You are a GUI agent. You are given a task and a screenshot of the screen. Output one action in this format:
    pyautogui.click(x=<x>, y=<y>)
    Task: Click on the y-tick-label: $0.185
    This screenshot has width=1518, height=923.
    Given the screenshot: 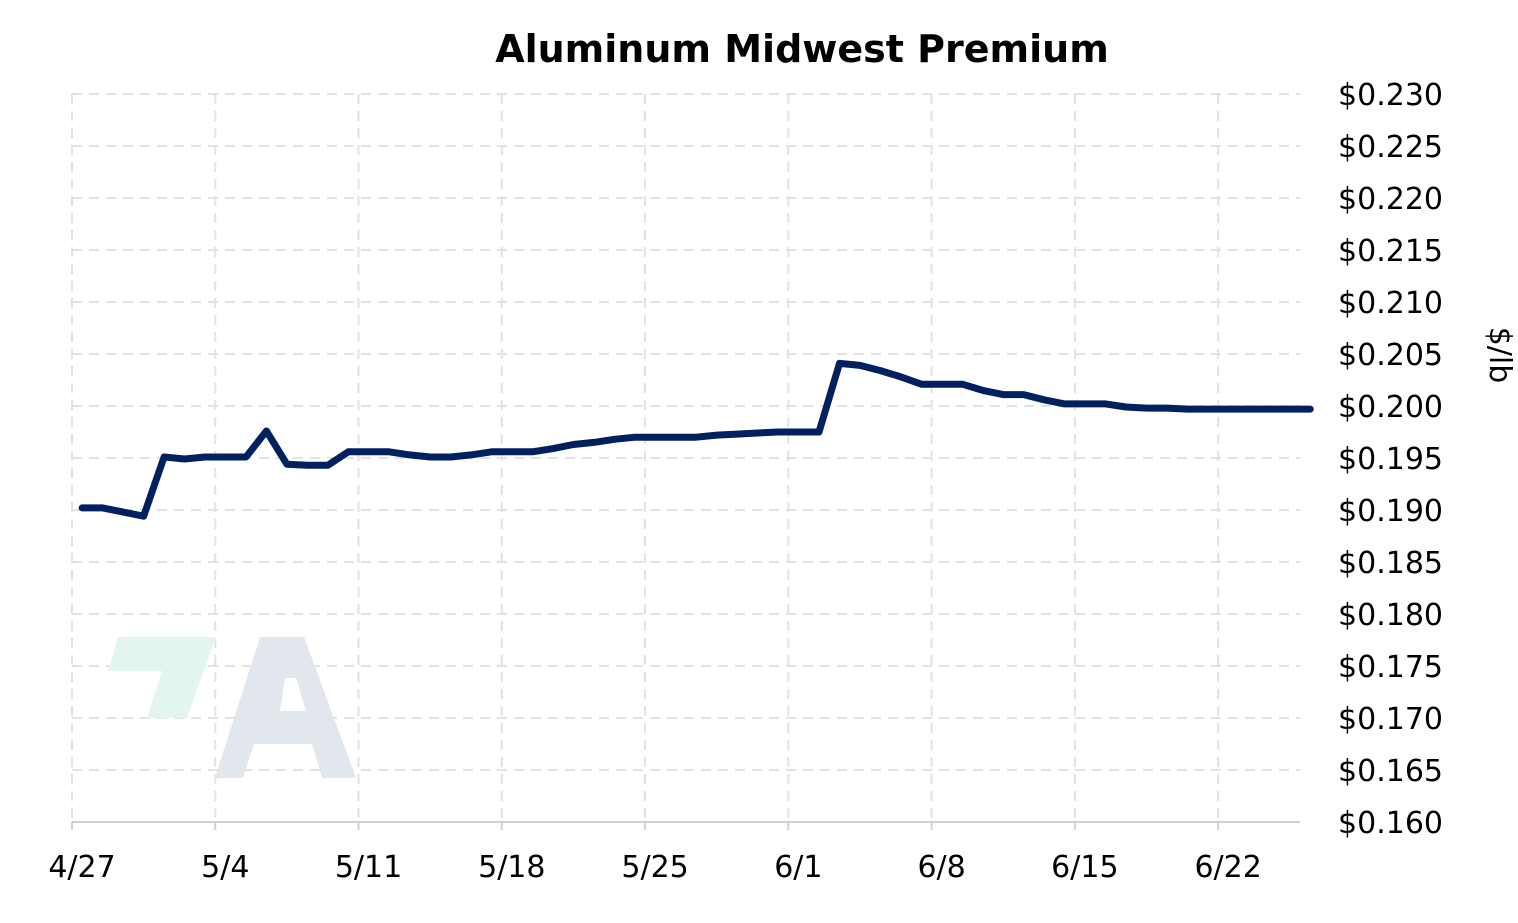 What is the action you would take?
    pyautogui.click(x=1390, y=563)
    